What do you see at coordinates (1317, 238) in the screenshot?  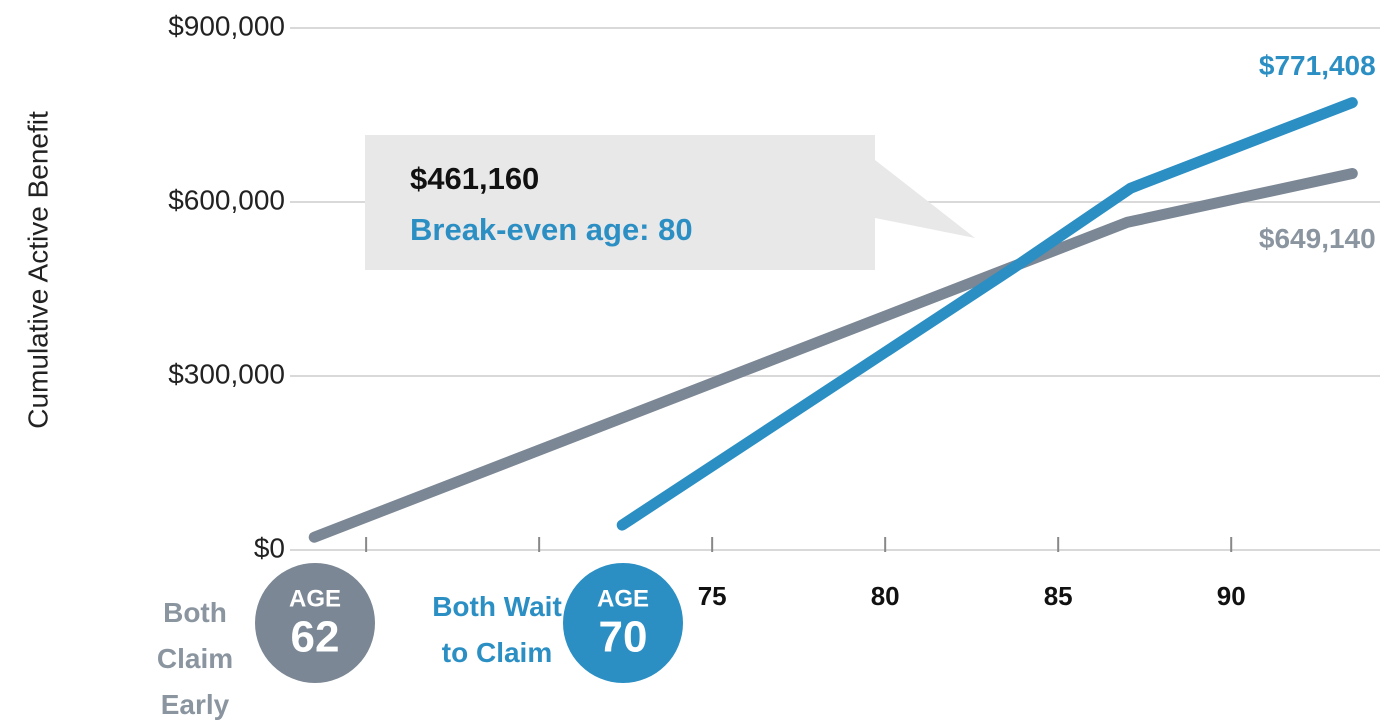 I see `end-value-label: $649,140` at bounding box center [1317, 238].